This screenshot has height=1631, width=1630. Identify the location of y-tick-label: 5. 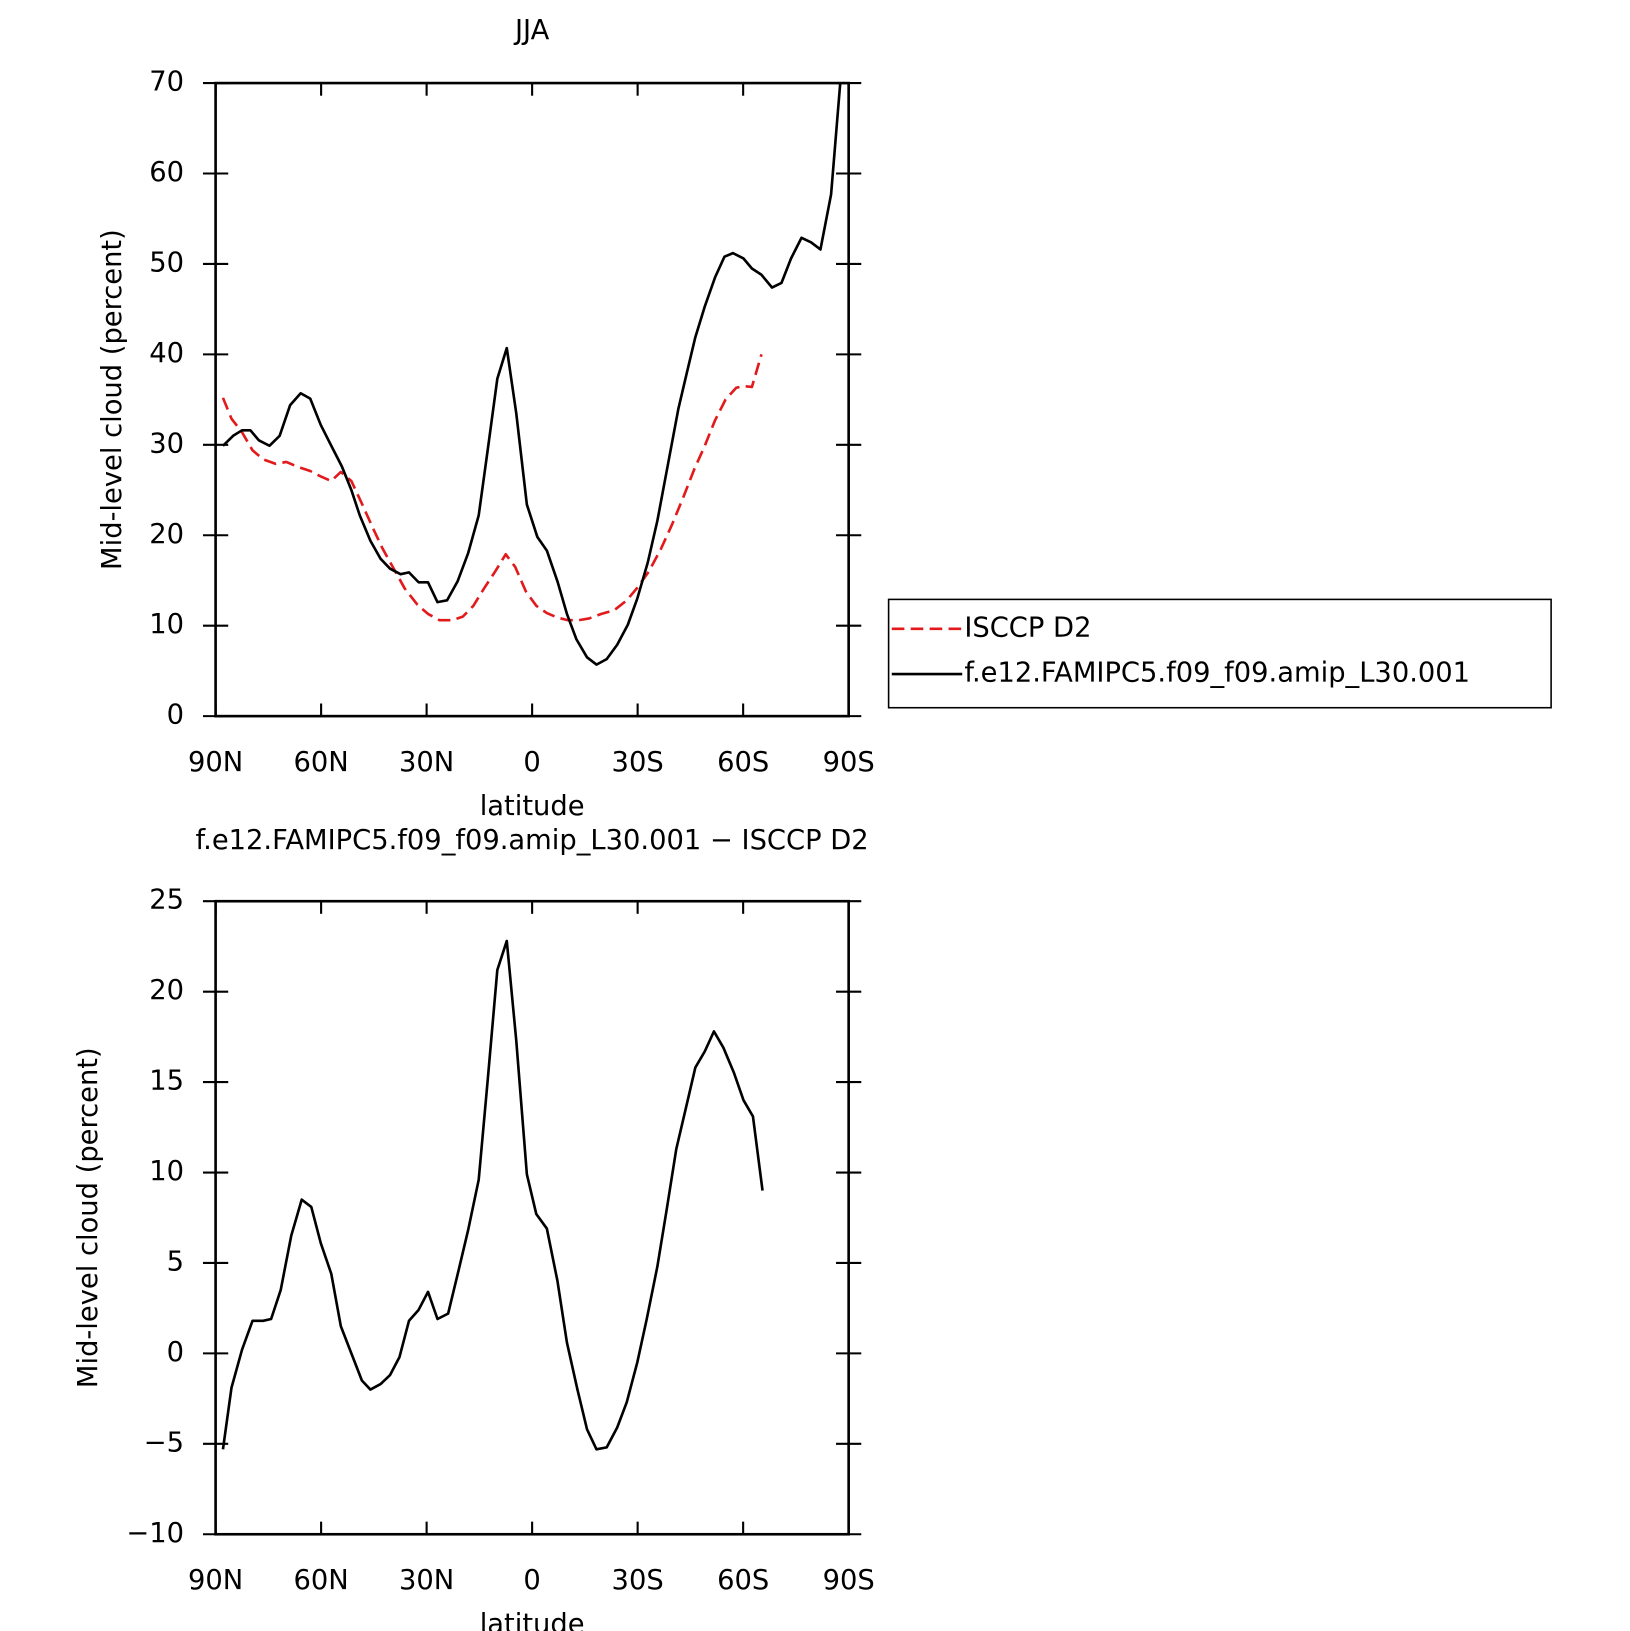
(175, 1261).